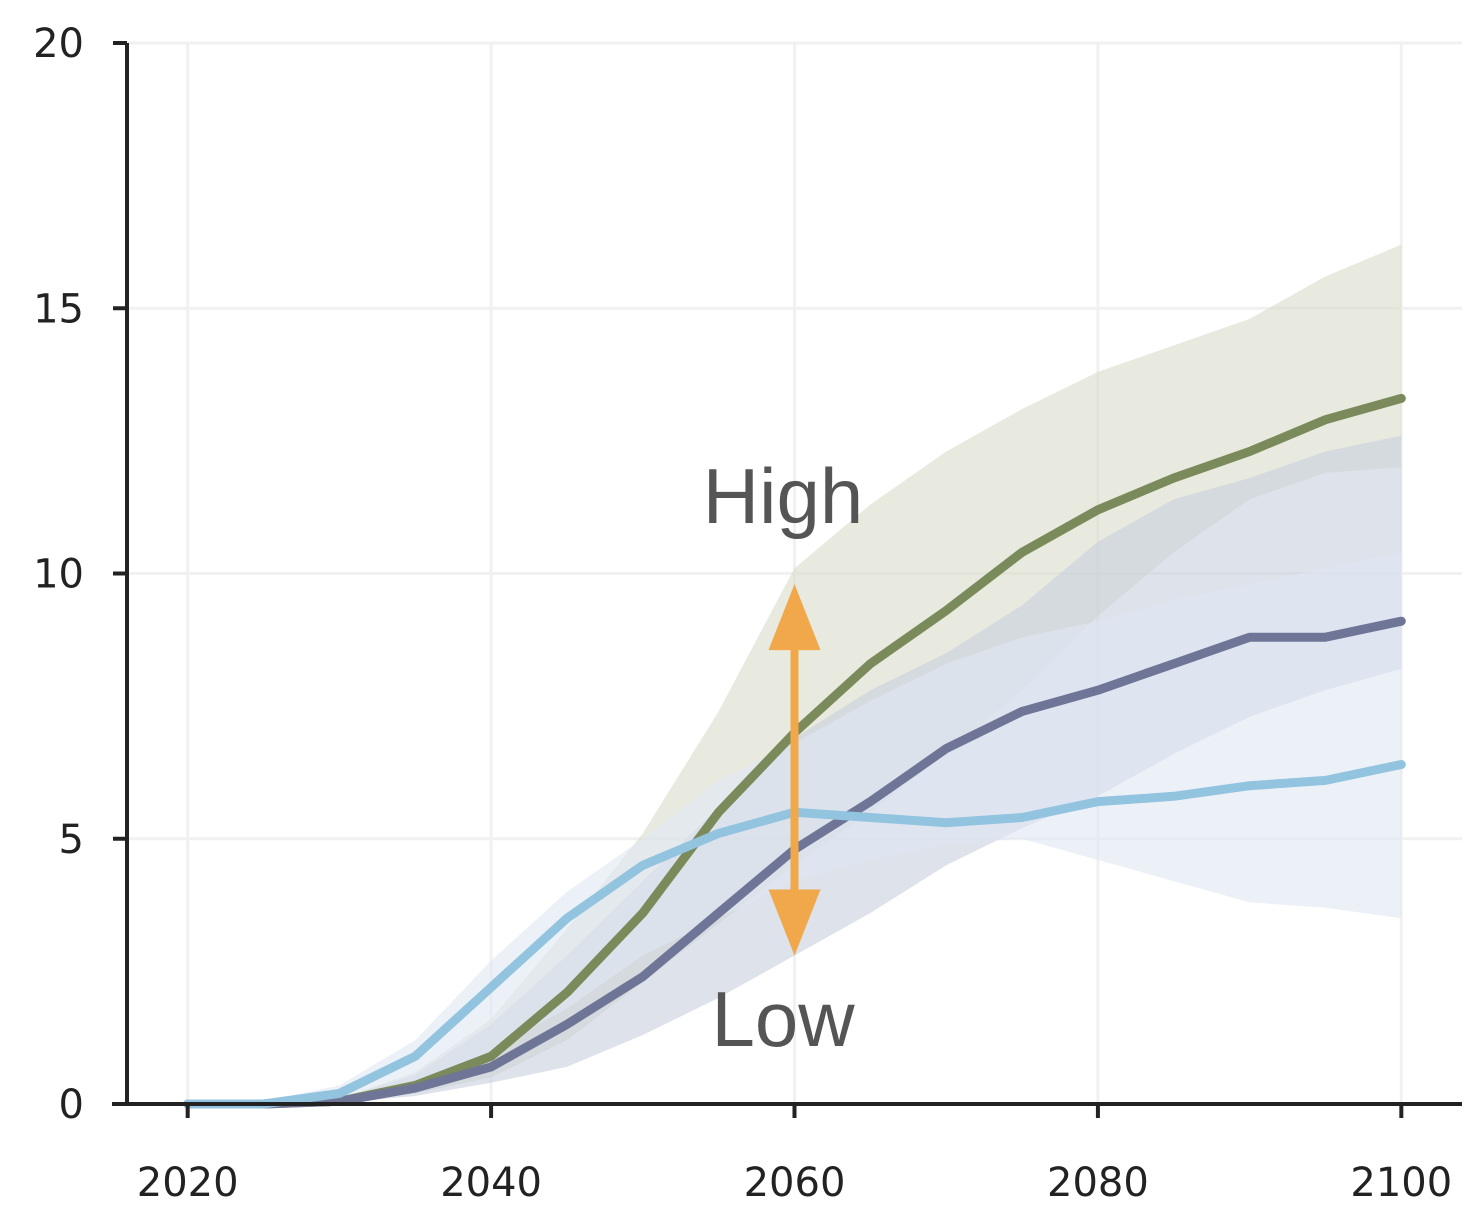 The height and width of the screenshot is (1220, 1478). I want to click on y-tick-label: 10, so click(58, 575).